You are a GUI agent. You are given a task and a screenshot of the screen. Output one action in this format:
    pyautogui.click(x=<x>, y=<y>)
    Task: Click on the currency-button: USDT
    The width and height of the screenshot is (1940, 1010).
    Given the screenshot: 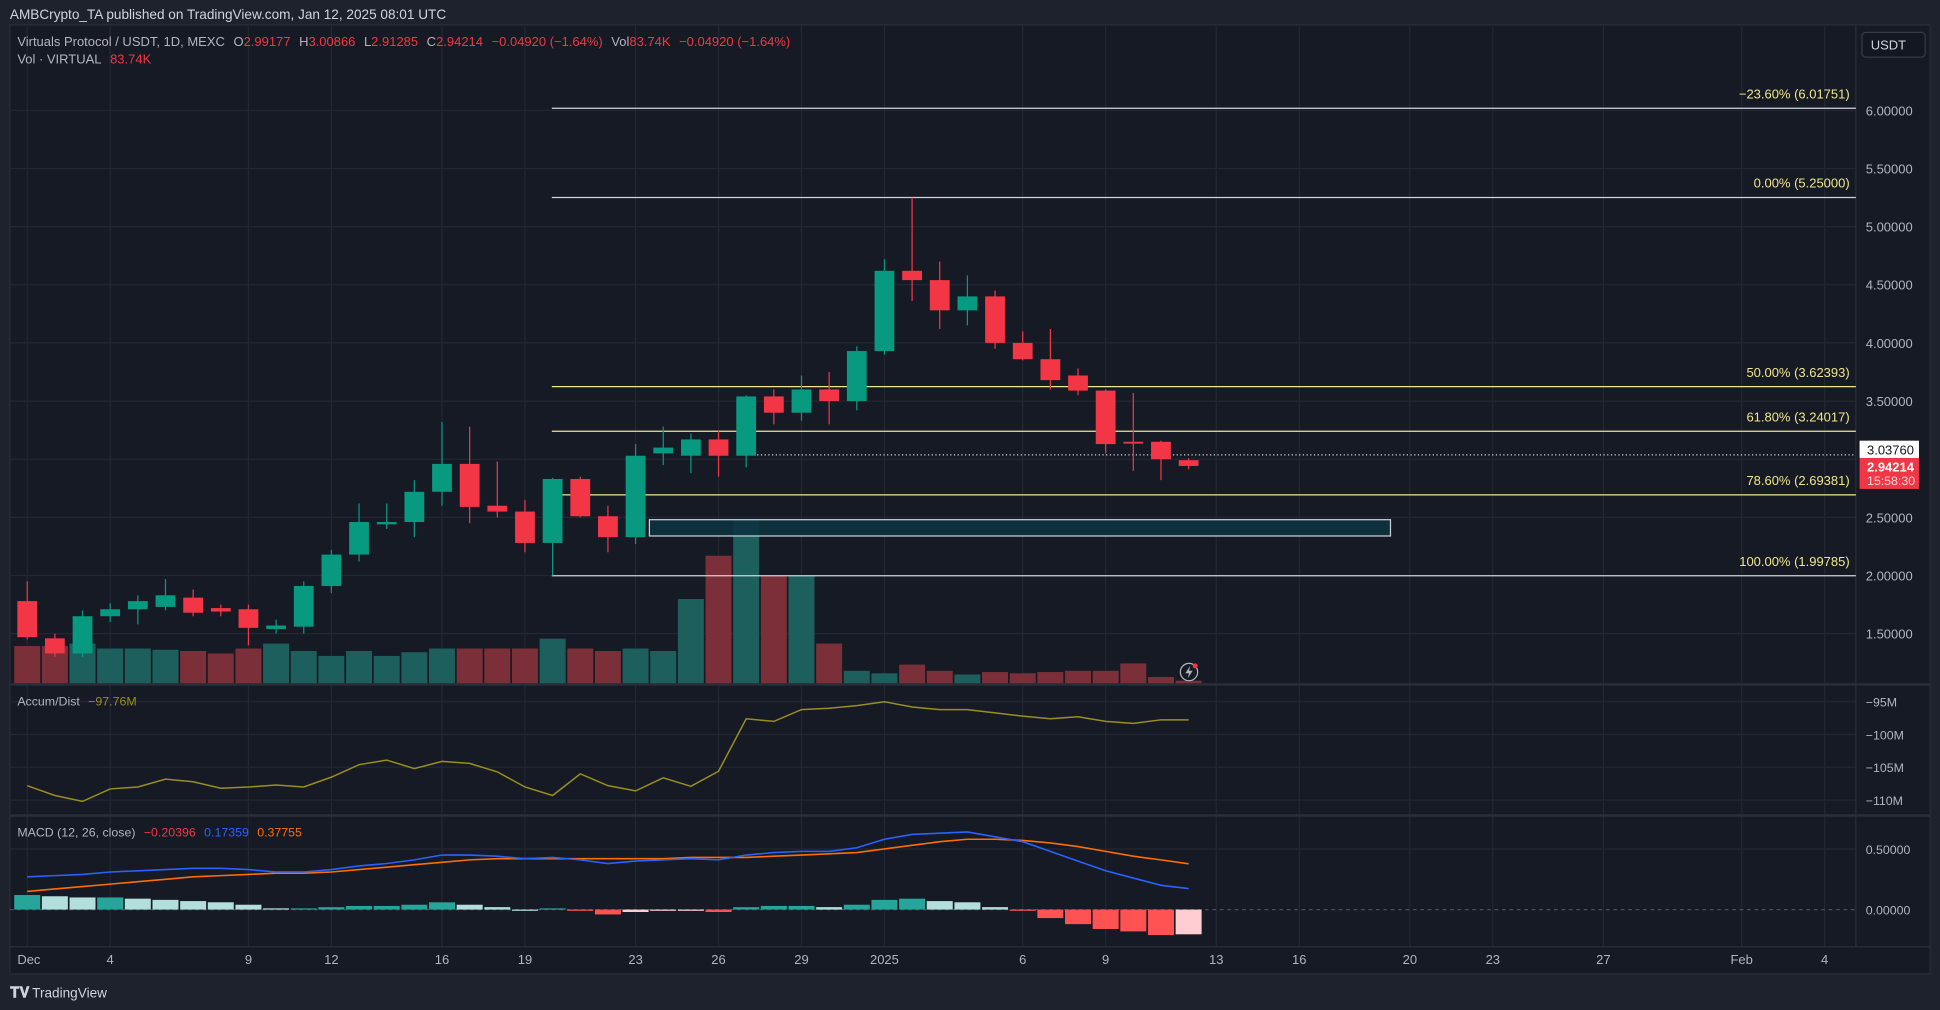 What is the action you would take?
    pyautogui.click(x=1893, y=44)
    